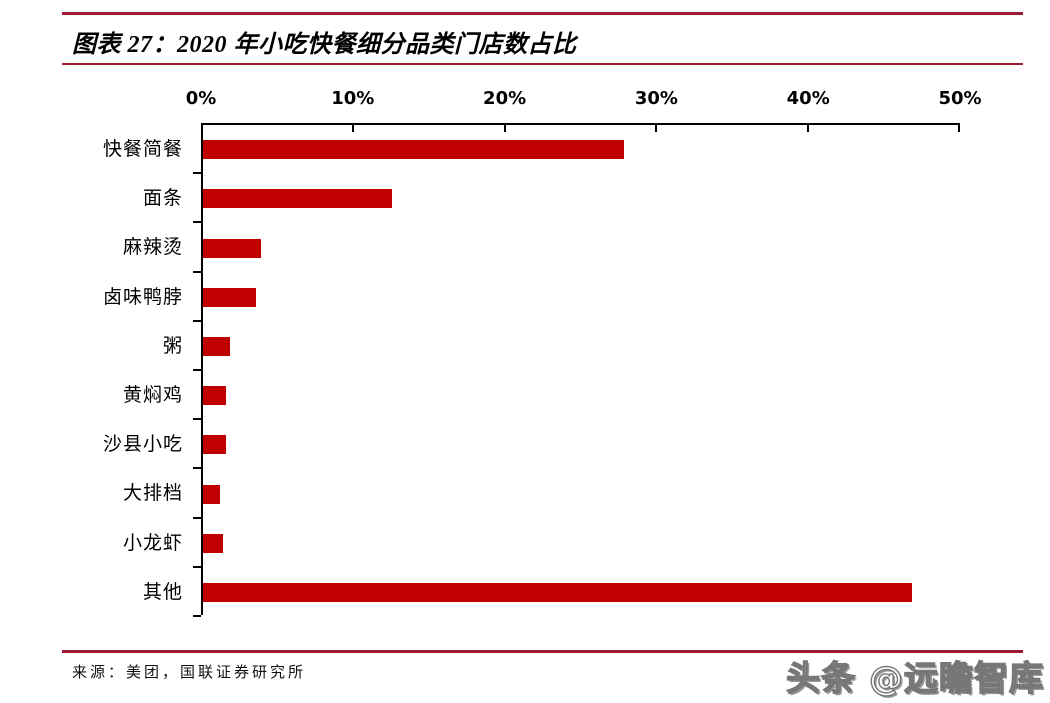 The image size is (1050, 703). What do you see at coordinates (656, 98) in the screenshot?
I see `x-axis-tick-label: 30%` at bounding box center [656, 98].